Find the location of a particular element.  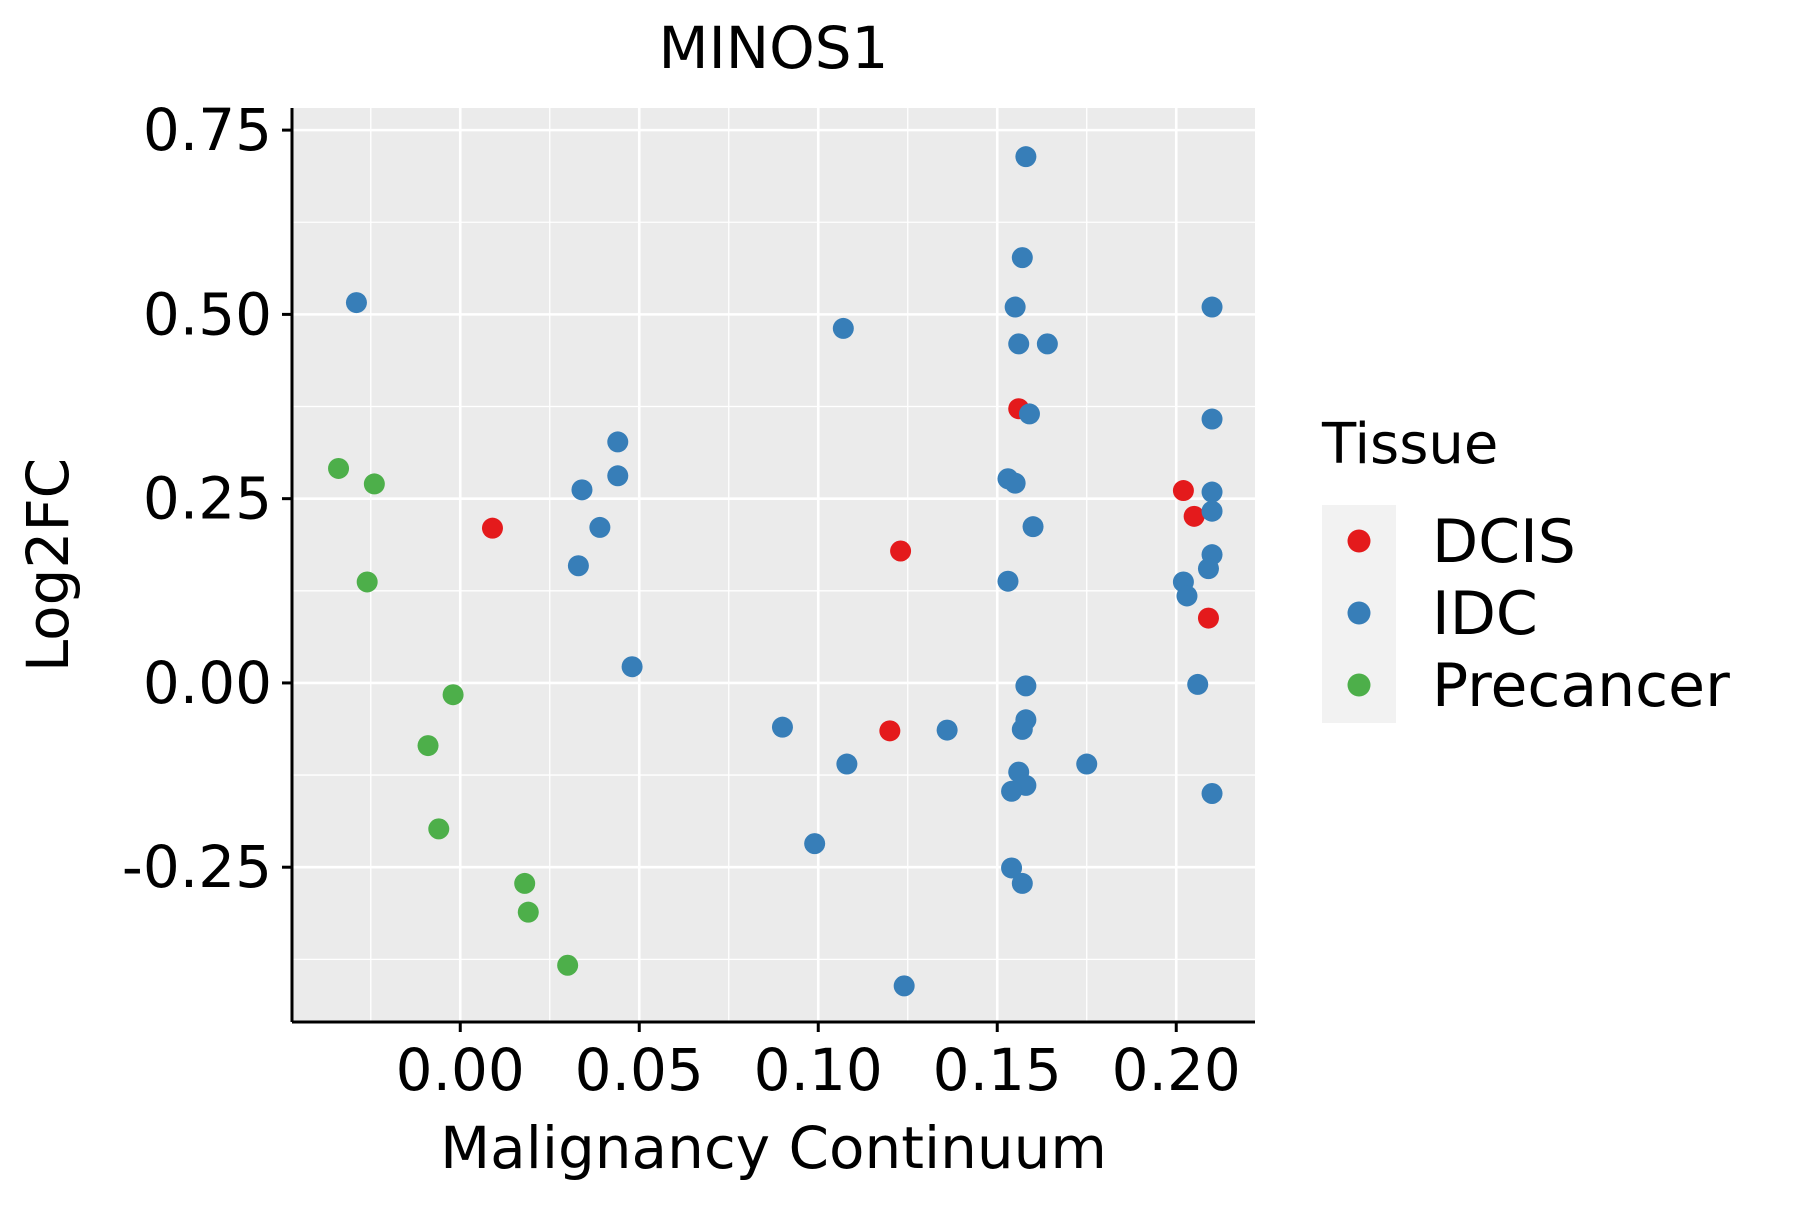

y-axis-label: Log2FC is located at coordinates (48, 565).